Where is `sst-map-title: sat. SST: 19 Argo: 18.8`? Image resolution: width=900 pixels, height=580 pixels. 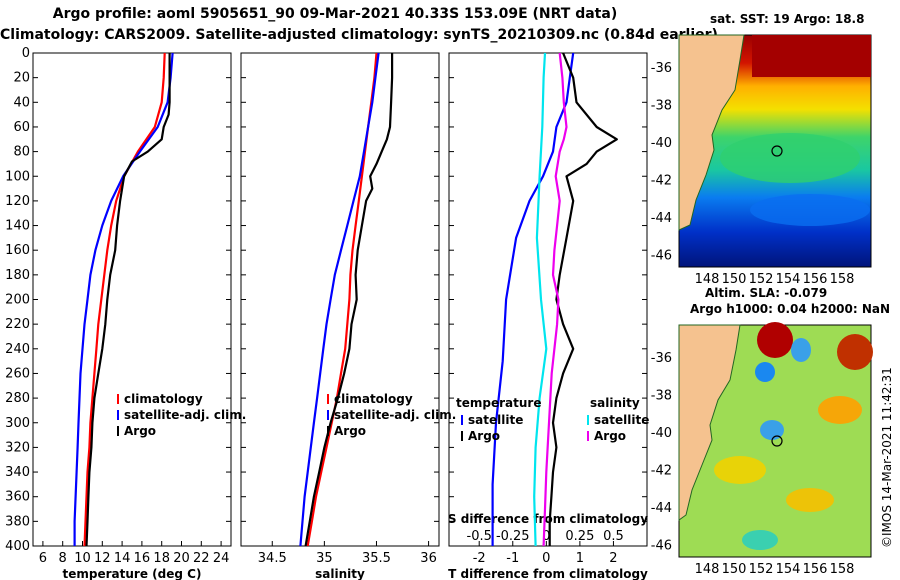
sst-map-title: sat. SST: 19 Argo: 18.8 is located at coordinates (787, 19).